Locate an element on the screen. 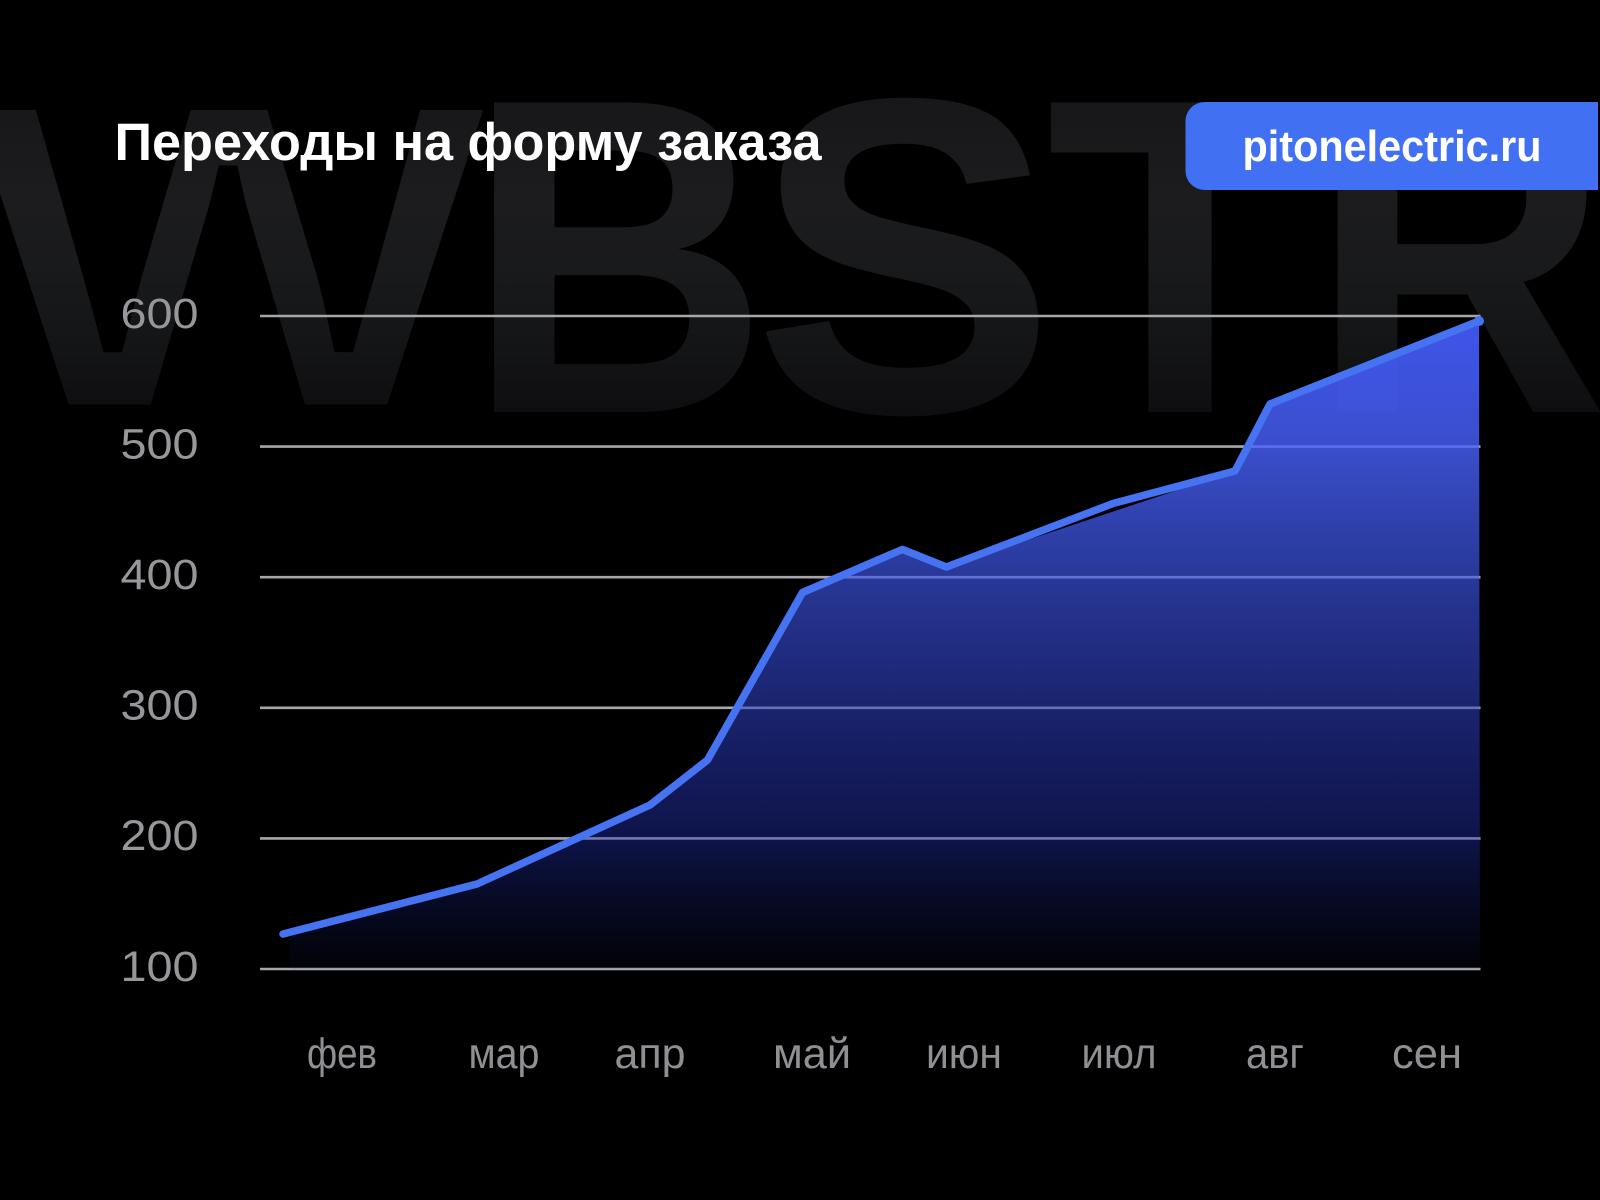  svg-text: мар is located at coordinates (504, 1054).